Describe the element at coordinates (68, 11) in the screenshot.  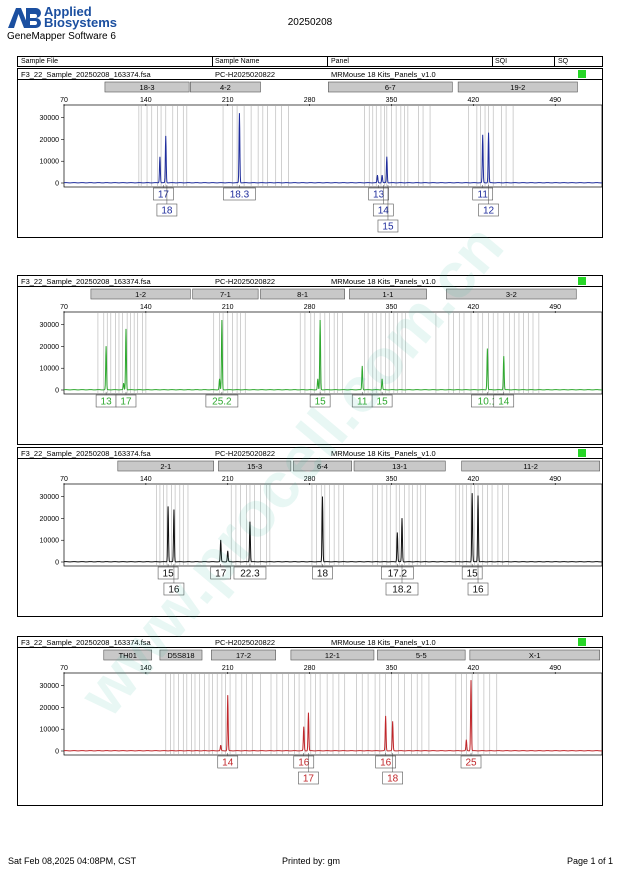
I see `brand-line-1: Applied` at that location.